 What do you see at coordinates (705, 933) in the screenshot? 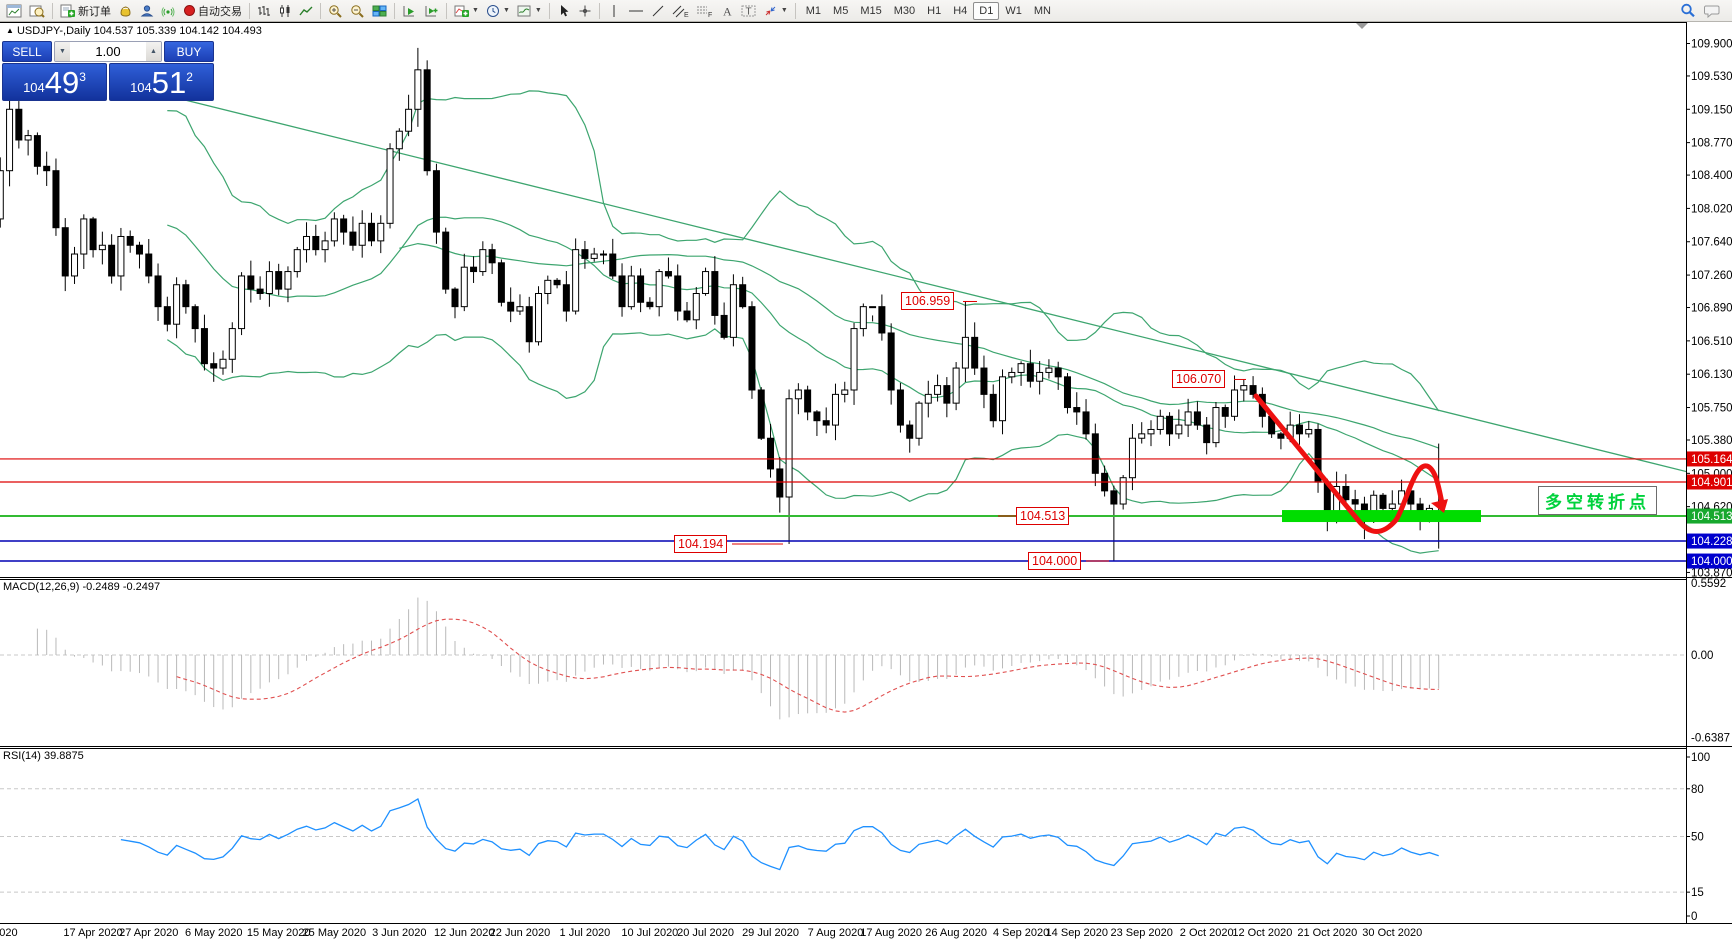
I see `svg-text: 20 Jul 2020` at bounding box center [705, 933].